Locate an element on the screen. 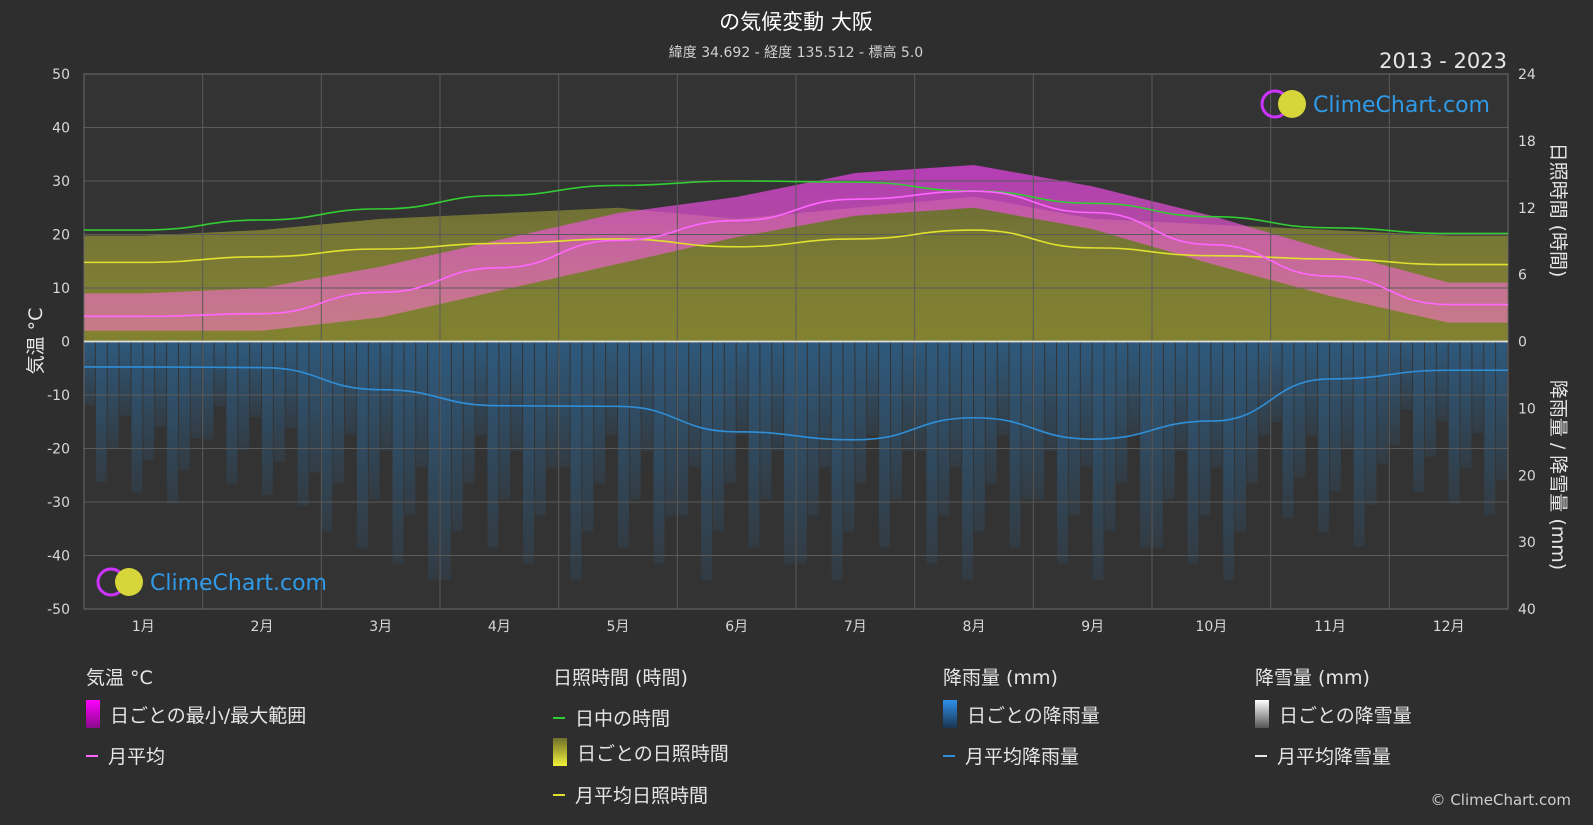  right-bottom-tick-label: 20 is located at coordinates (1527, 476).